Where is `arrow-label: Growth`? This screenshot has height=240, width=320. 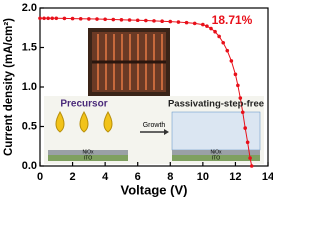 arrow-label: Growth is located at coordinates (154, 125).